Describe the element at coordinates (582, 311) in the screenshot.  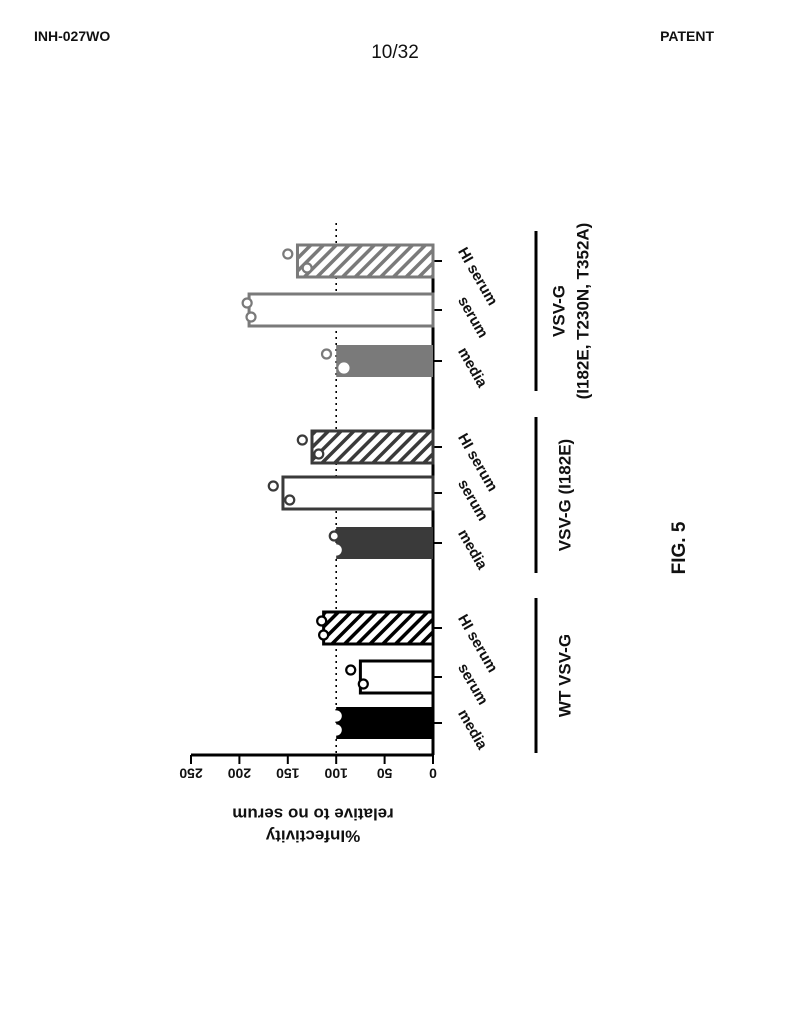
I see `group-label: (I182E, T230N, T352A)` at that location.